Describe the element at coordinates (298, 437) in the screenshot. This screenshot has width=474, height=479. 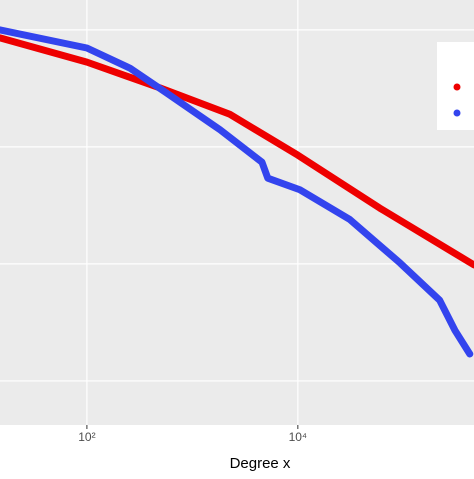
I see `x-tick-label: 10⁴` at that location.